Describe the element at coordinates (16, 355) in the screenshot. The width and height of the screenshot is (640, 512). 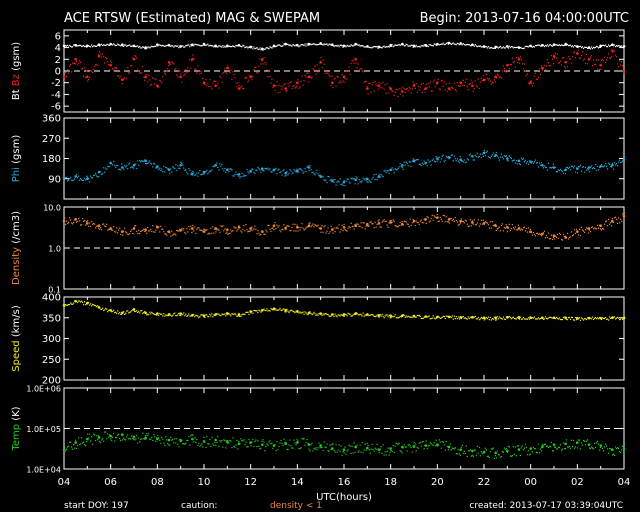
I see `y-axis-label-part: Speed` at that location.